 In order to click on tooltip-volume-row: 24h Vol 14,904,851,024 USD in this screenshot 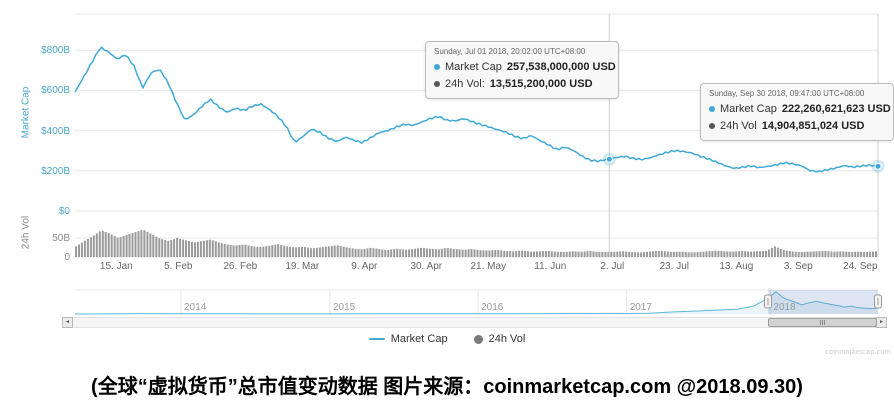, I will do `click(797, 126)`.